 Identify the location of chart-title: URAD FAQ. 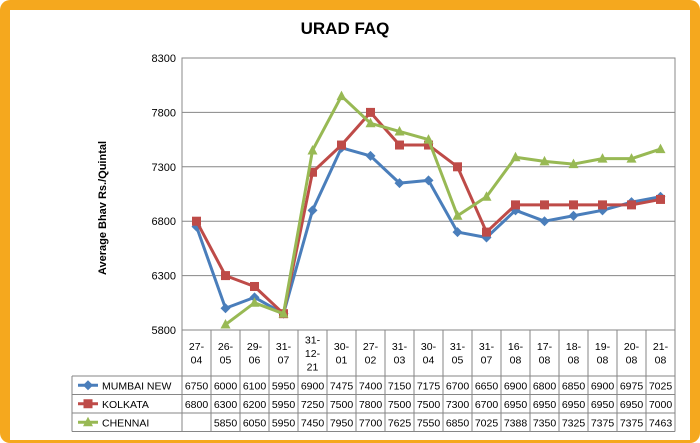
(345, 28).